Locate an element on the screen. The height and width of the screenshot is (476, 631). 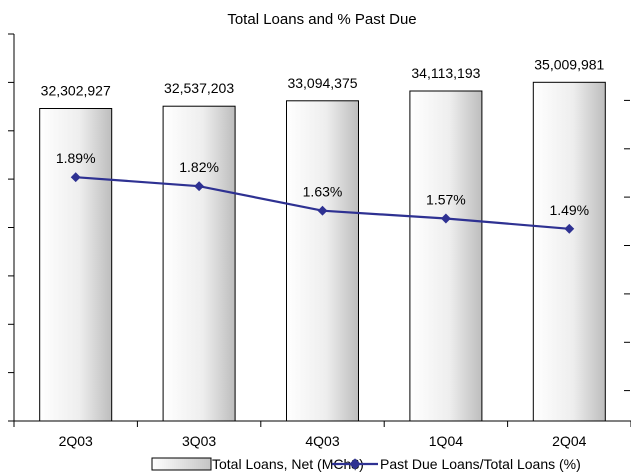
x-tick-label: 2Q03 is located at coordinates (76, 441).